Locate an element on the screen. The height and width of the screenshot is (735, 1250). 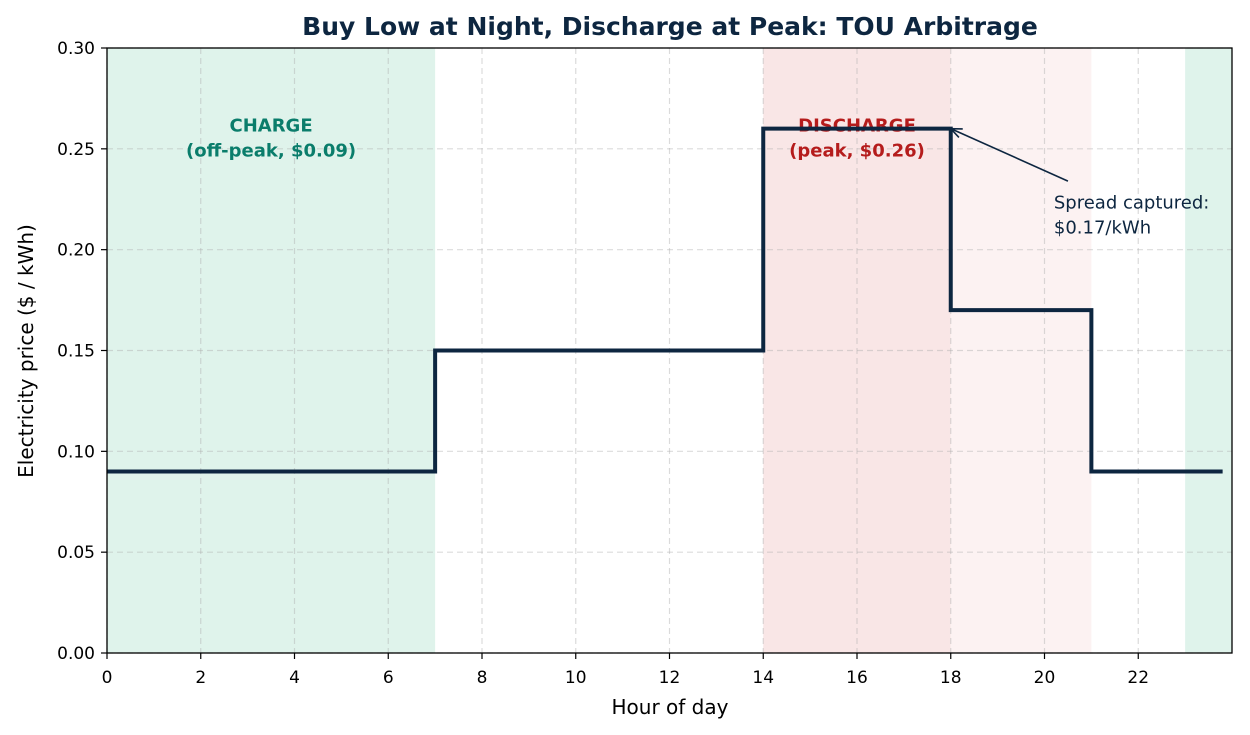
x-tick-label: 18 is located at coordinates (951, 678).